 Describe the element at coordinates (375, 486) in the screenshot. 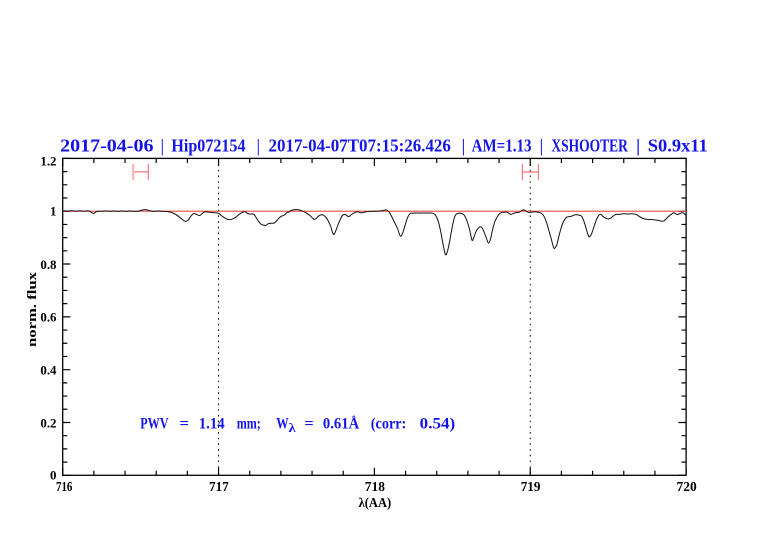

I see `svg-text: 718` at that location.